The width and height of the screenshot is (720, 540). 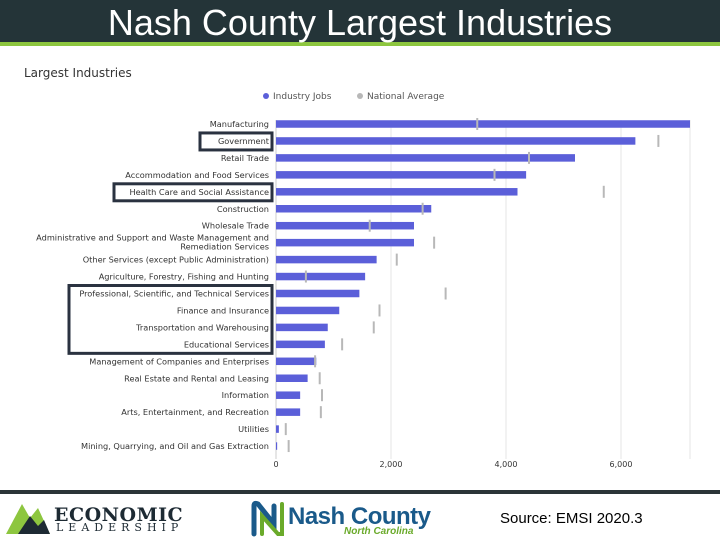 What do you see at coordinates (275, 464) in the screenshot?
I see `x-tick-label: 0` at bounding box center [275, 464].